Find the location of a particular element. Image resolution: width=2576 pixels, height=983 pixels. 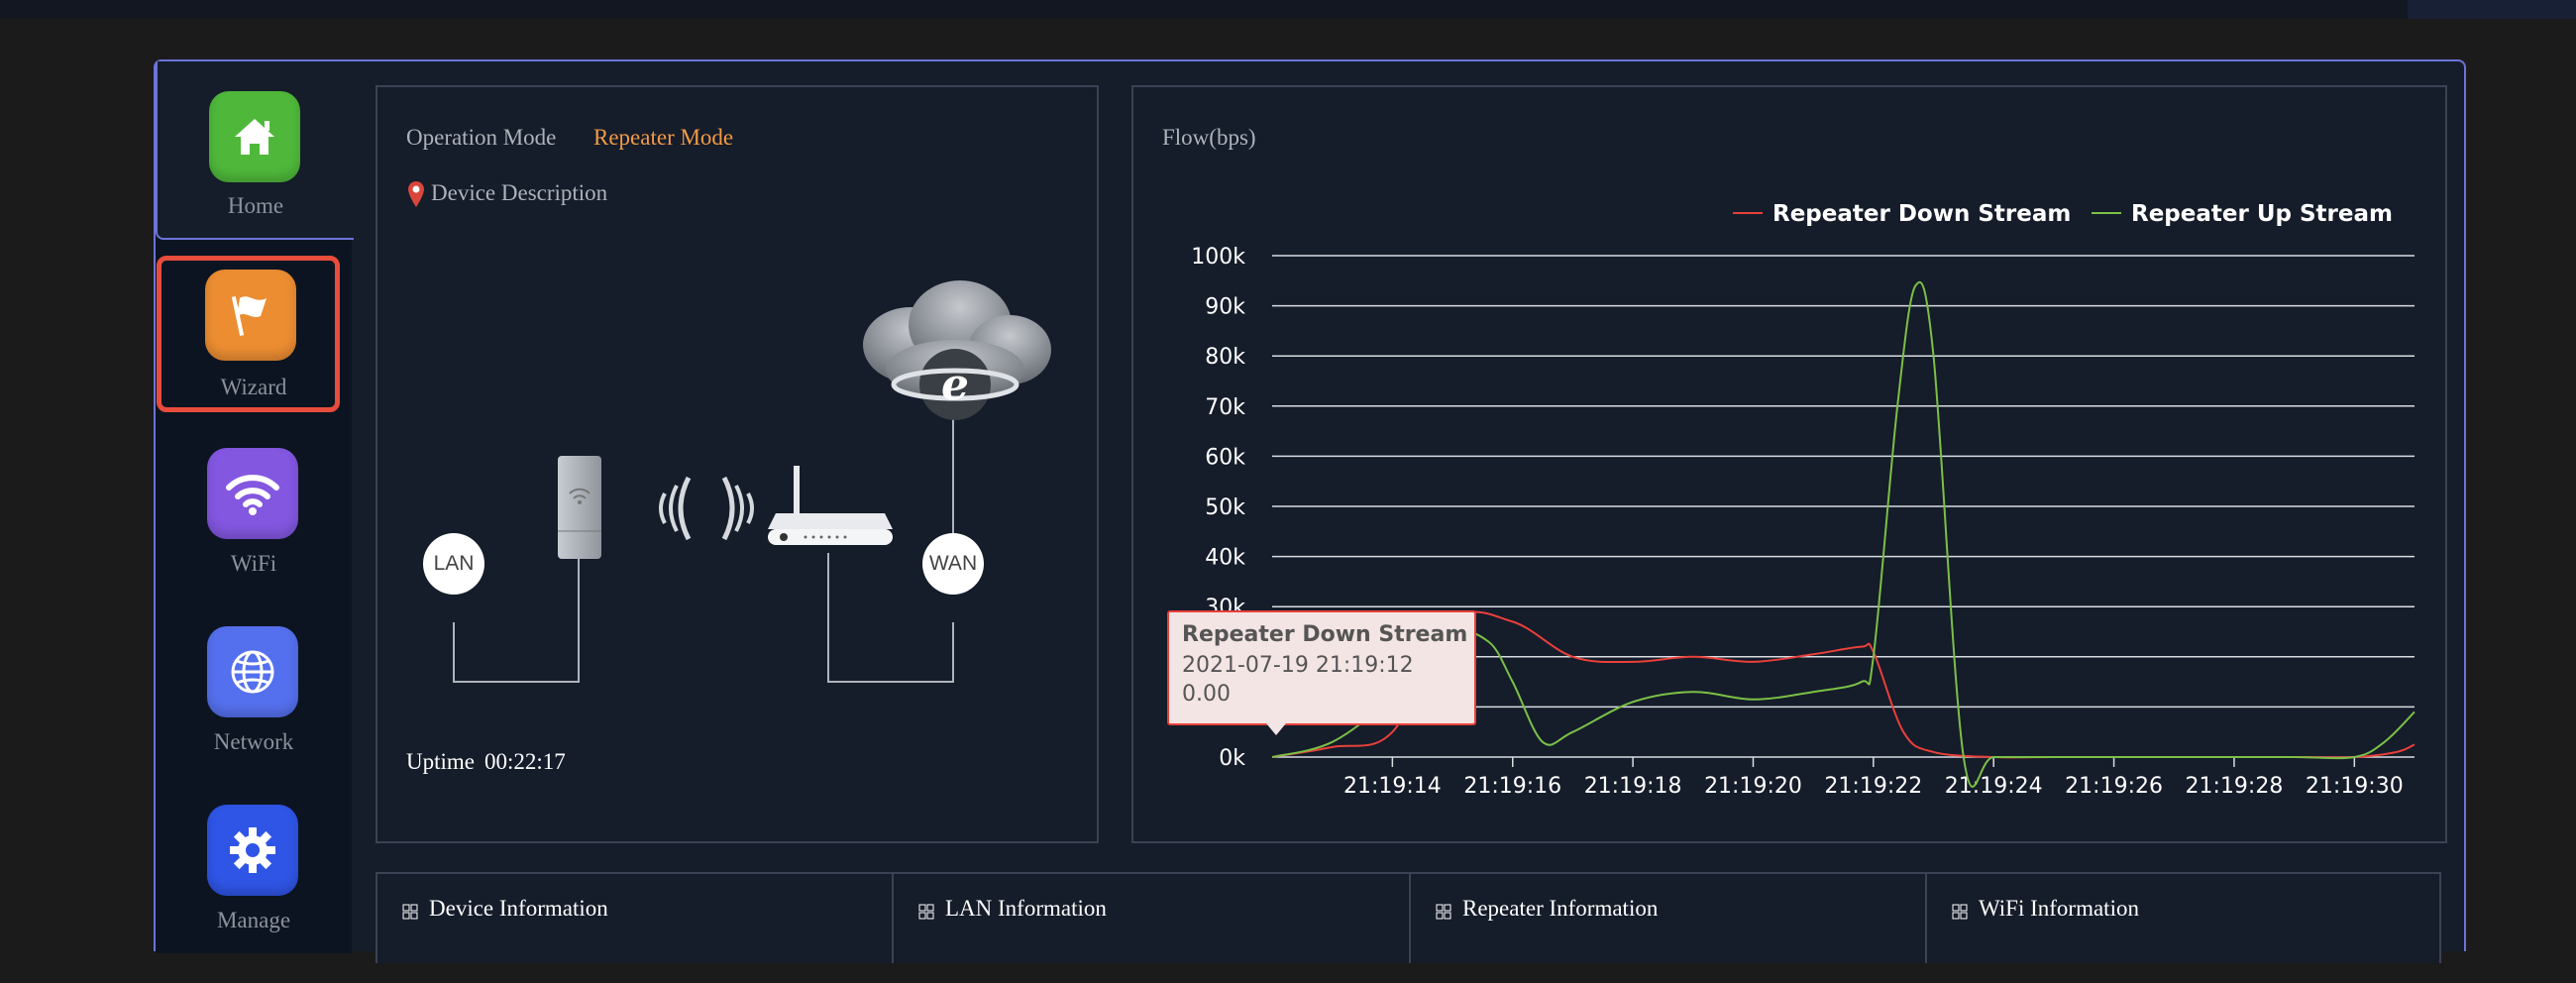

x-tick-label: 21:19:22 is located at coordinates (1873, 786).